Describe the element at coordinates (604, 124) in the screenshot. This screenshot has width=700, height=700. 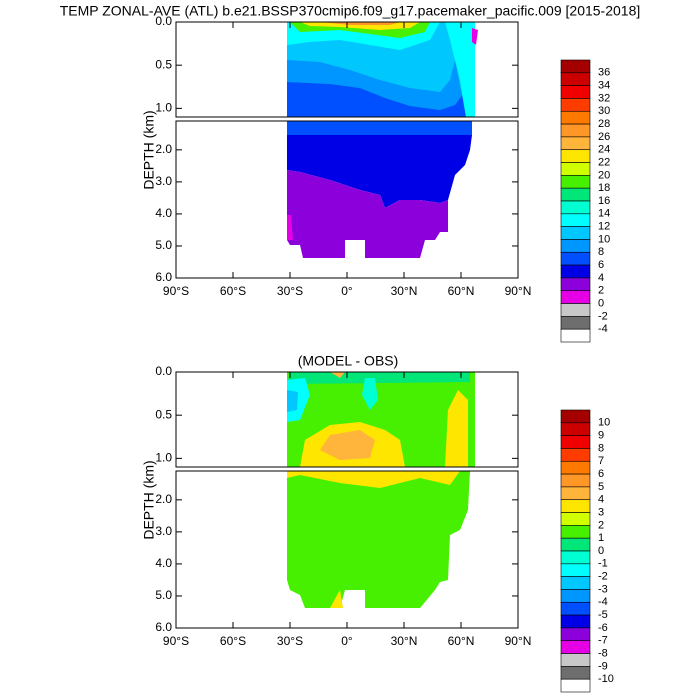
I see `colorbar-label: 28` at that location.